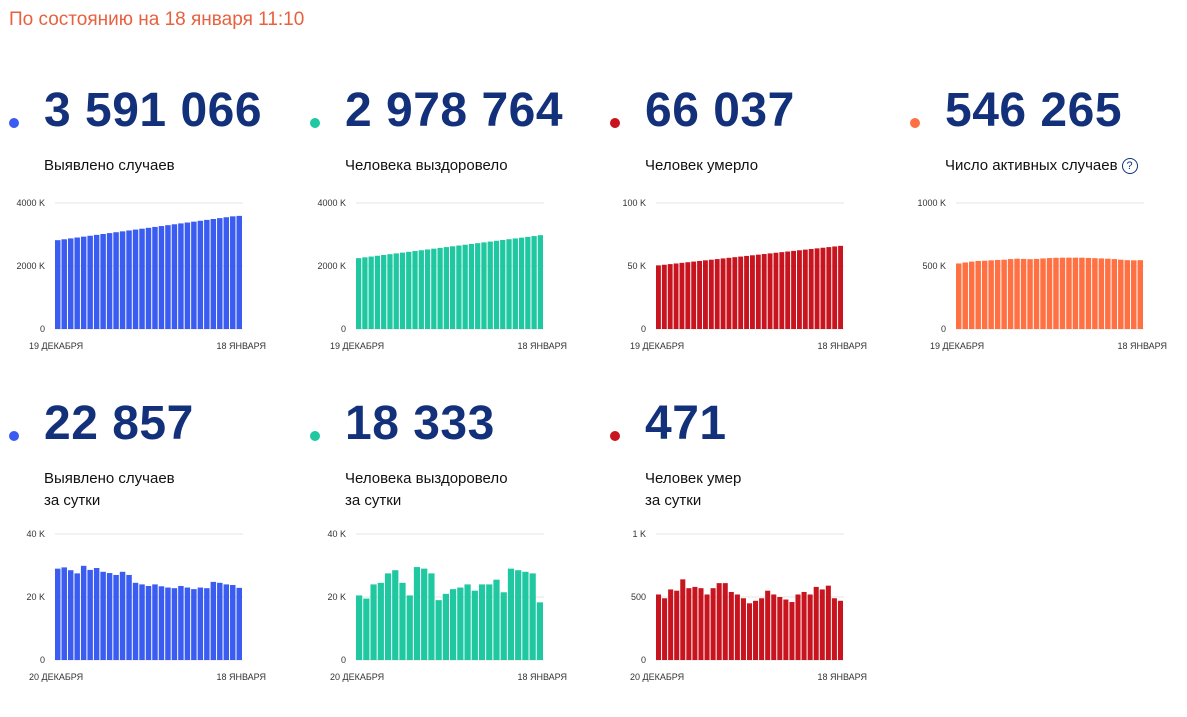 Image resolution: width=1187 pixels, height=717 pixels. Describe the element at coordinates (336, 534) in the screenshot. I see `y-tick-label: 40 K` at that location.